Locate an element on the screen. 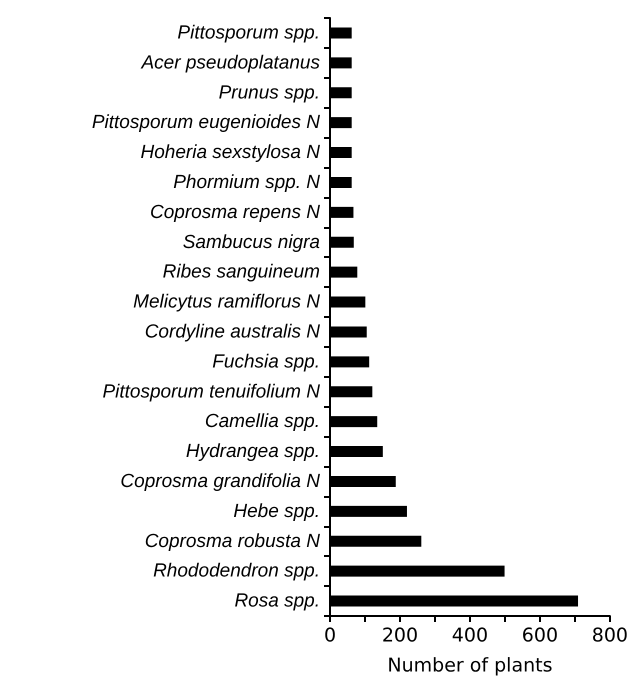  y-tick-label: Pittosporum eugenioides N is located at coordinates (206, 123).